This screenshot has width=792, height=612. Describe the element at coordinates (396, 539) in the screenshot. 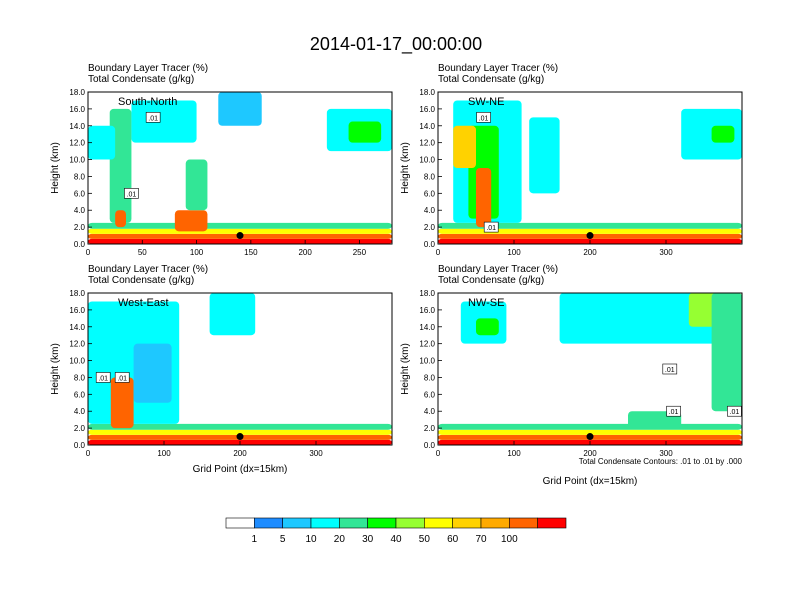

I see `colorbar-label-40: 40` at that location.